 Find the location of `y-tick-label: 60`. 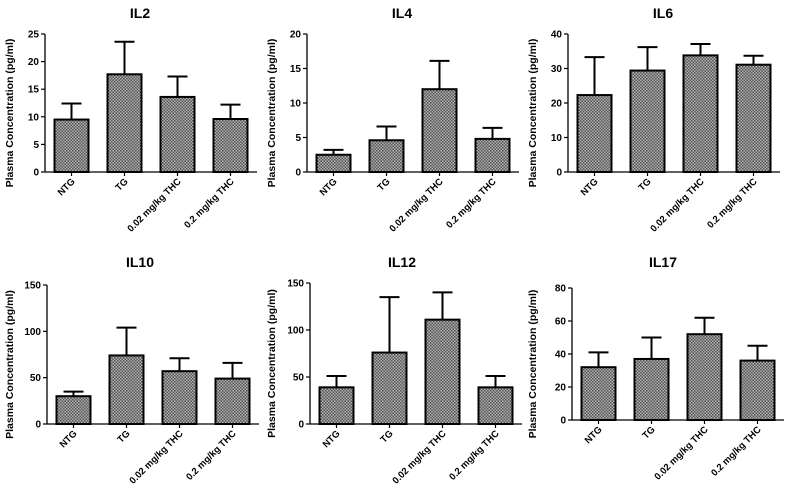

y-tick-label: 60 is located at coordinates (561, 322).